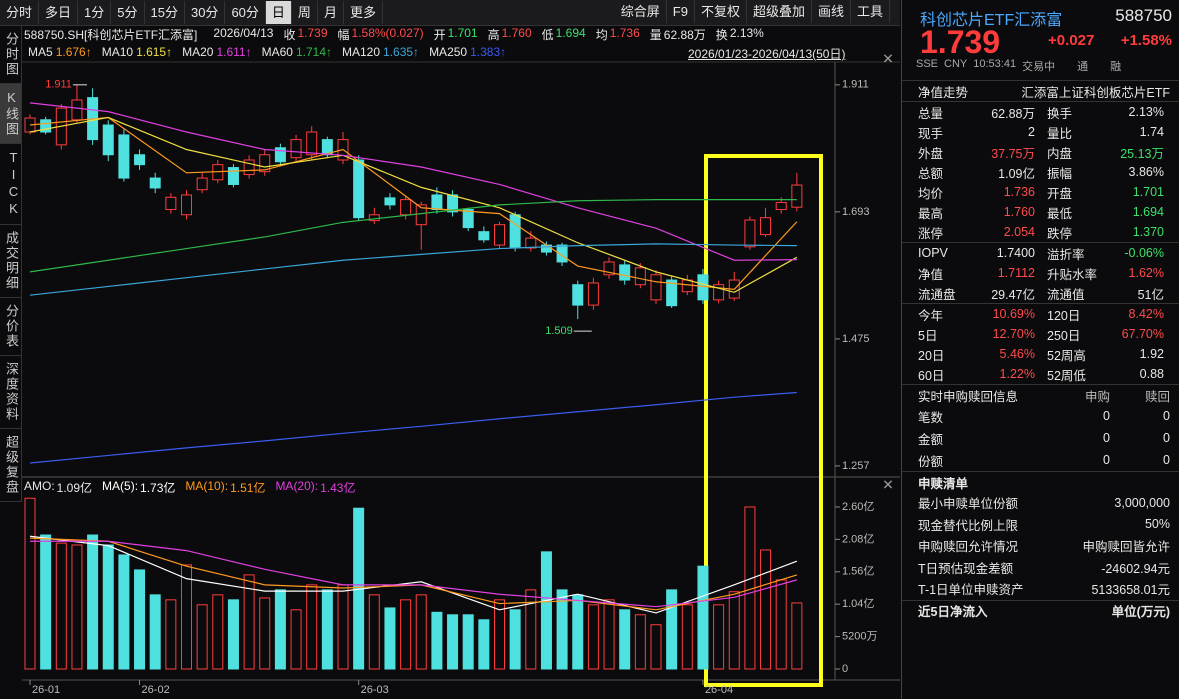 The image size is (1179, 699). Describe the element at coordinates (1040, 546) in the screenshot. I see `list-row: 申购赎回允许情况 申购赎回皆允许` at that location.